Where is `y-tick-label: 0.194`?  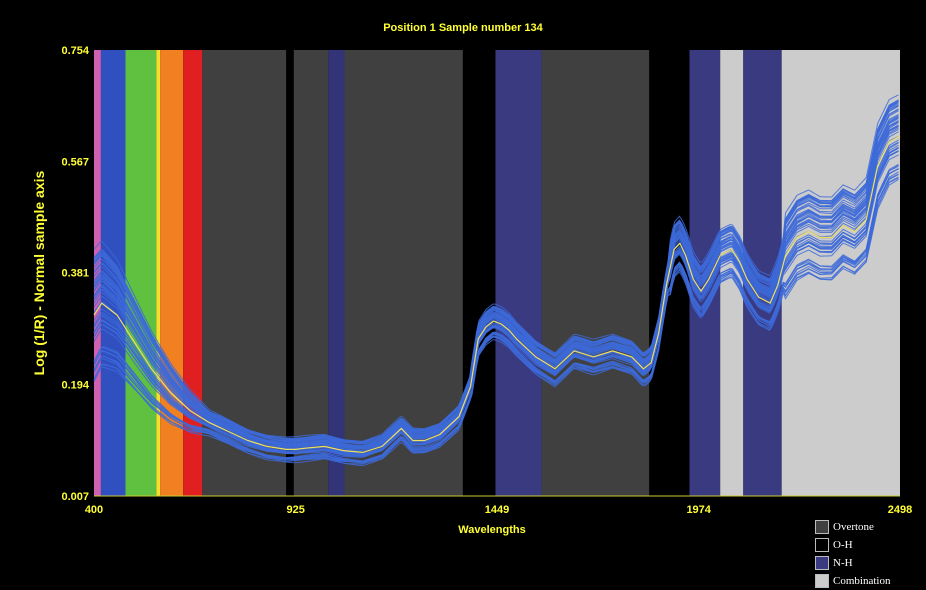 y-tick-label: 0.194 is located at coordinates (75, 385).